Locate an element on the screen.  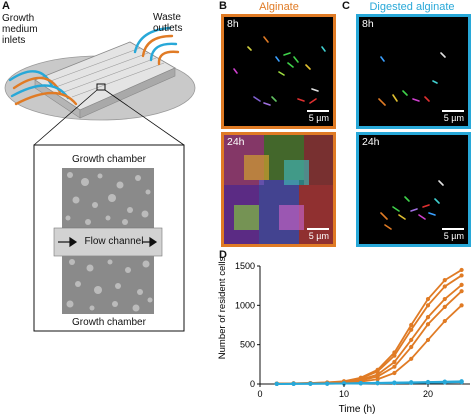
y-tick-label: 1000 is located at coordinates (245, 305).